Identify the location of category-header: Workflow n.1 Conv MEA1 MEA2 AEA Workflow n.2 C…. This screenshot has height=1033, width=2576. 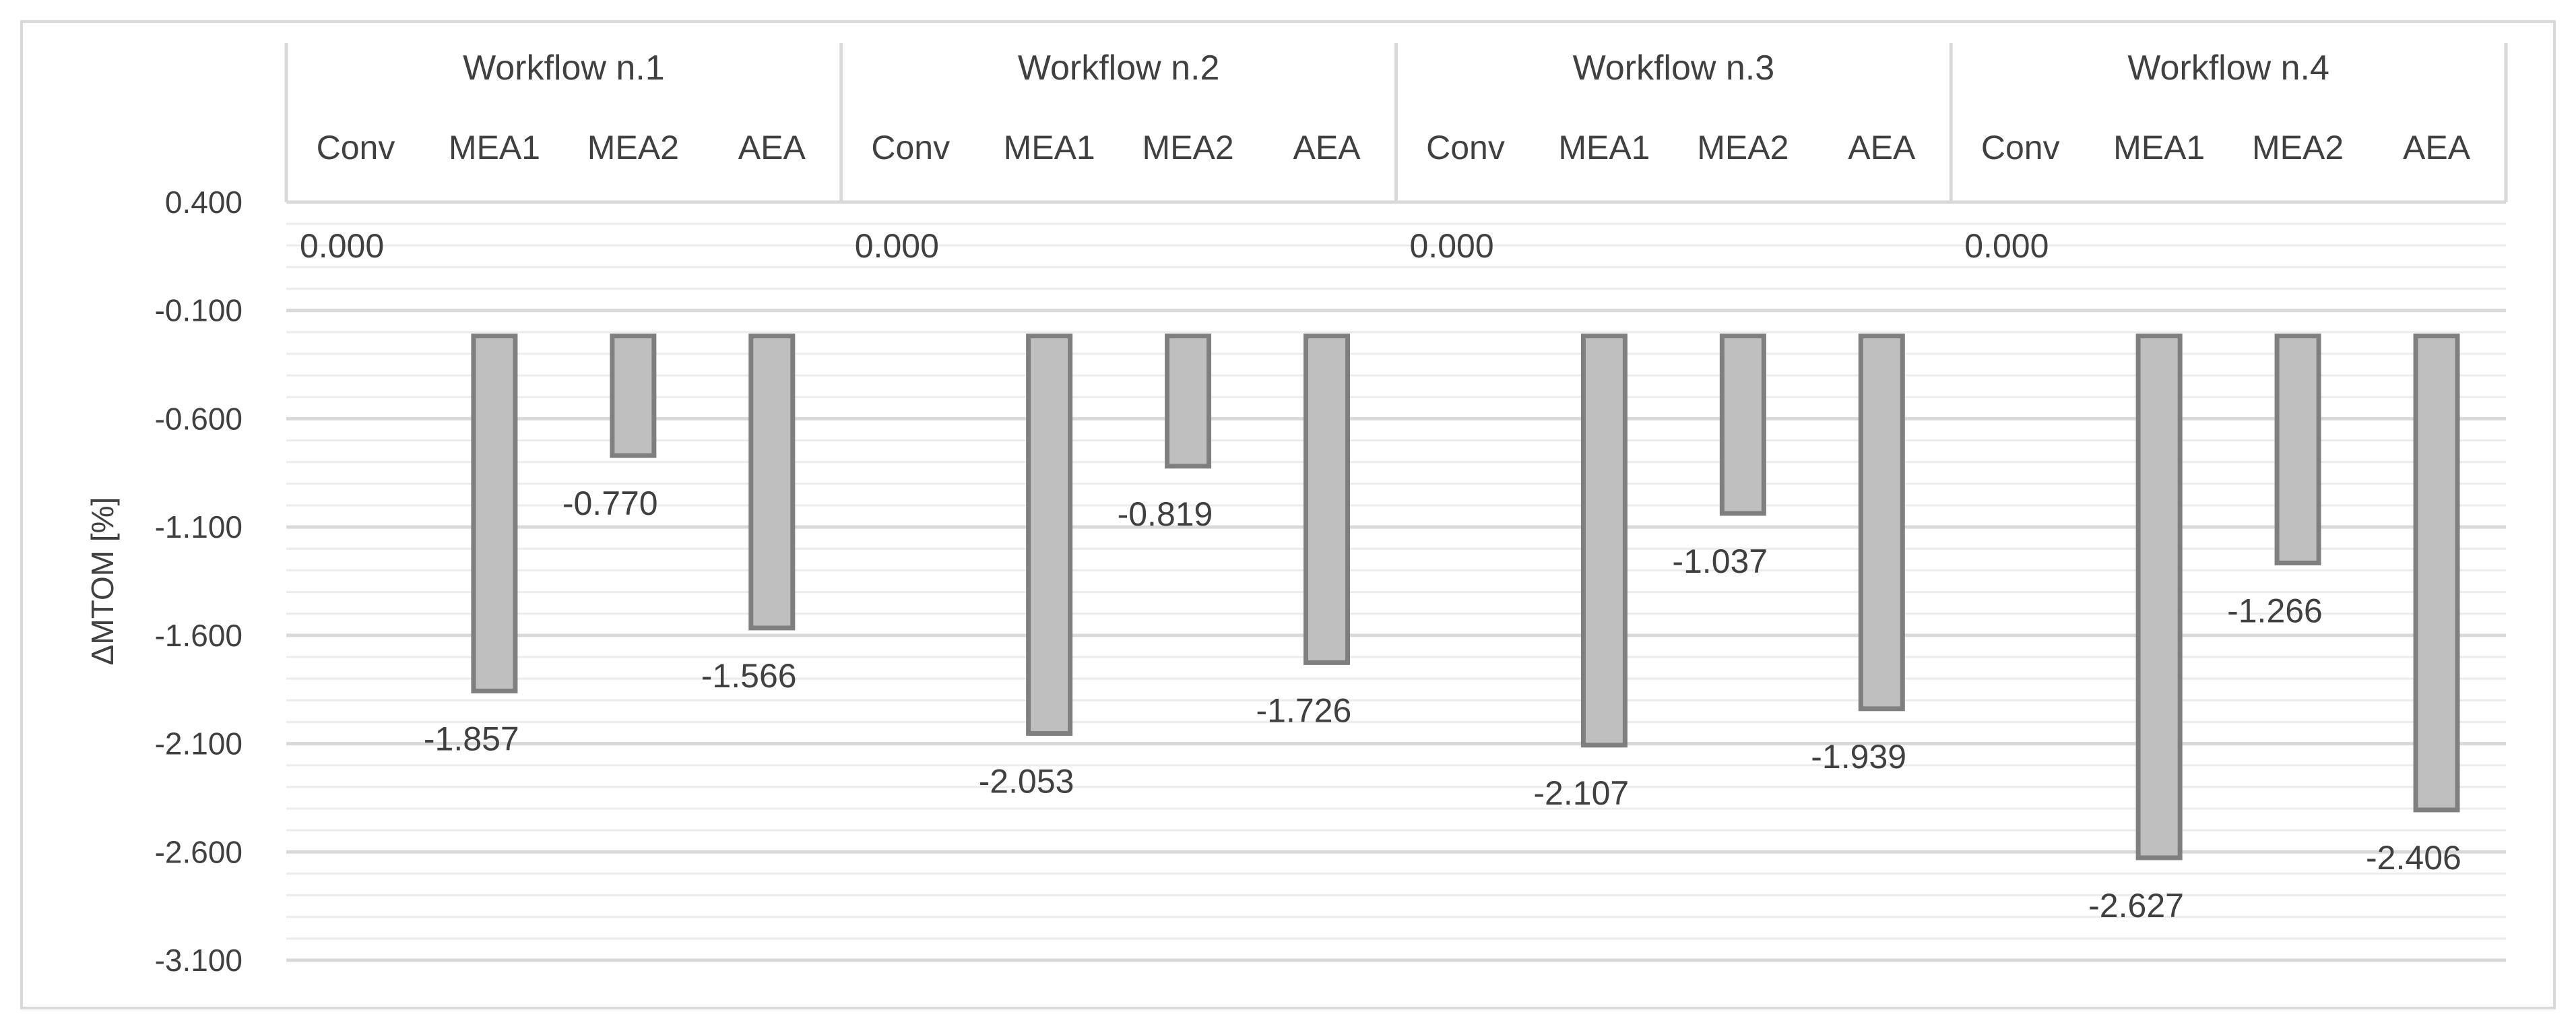
(1396, 124).